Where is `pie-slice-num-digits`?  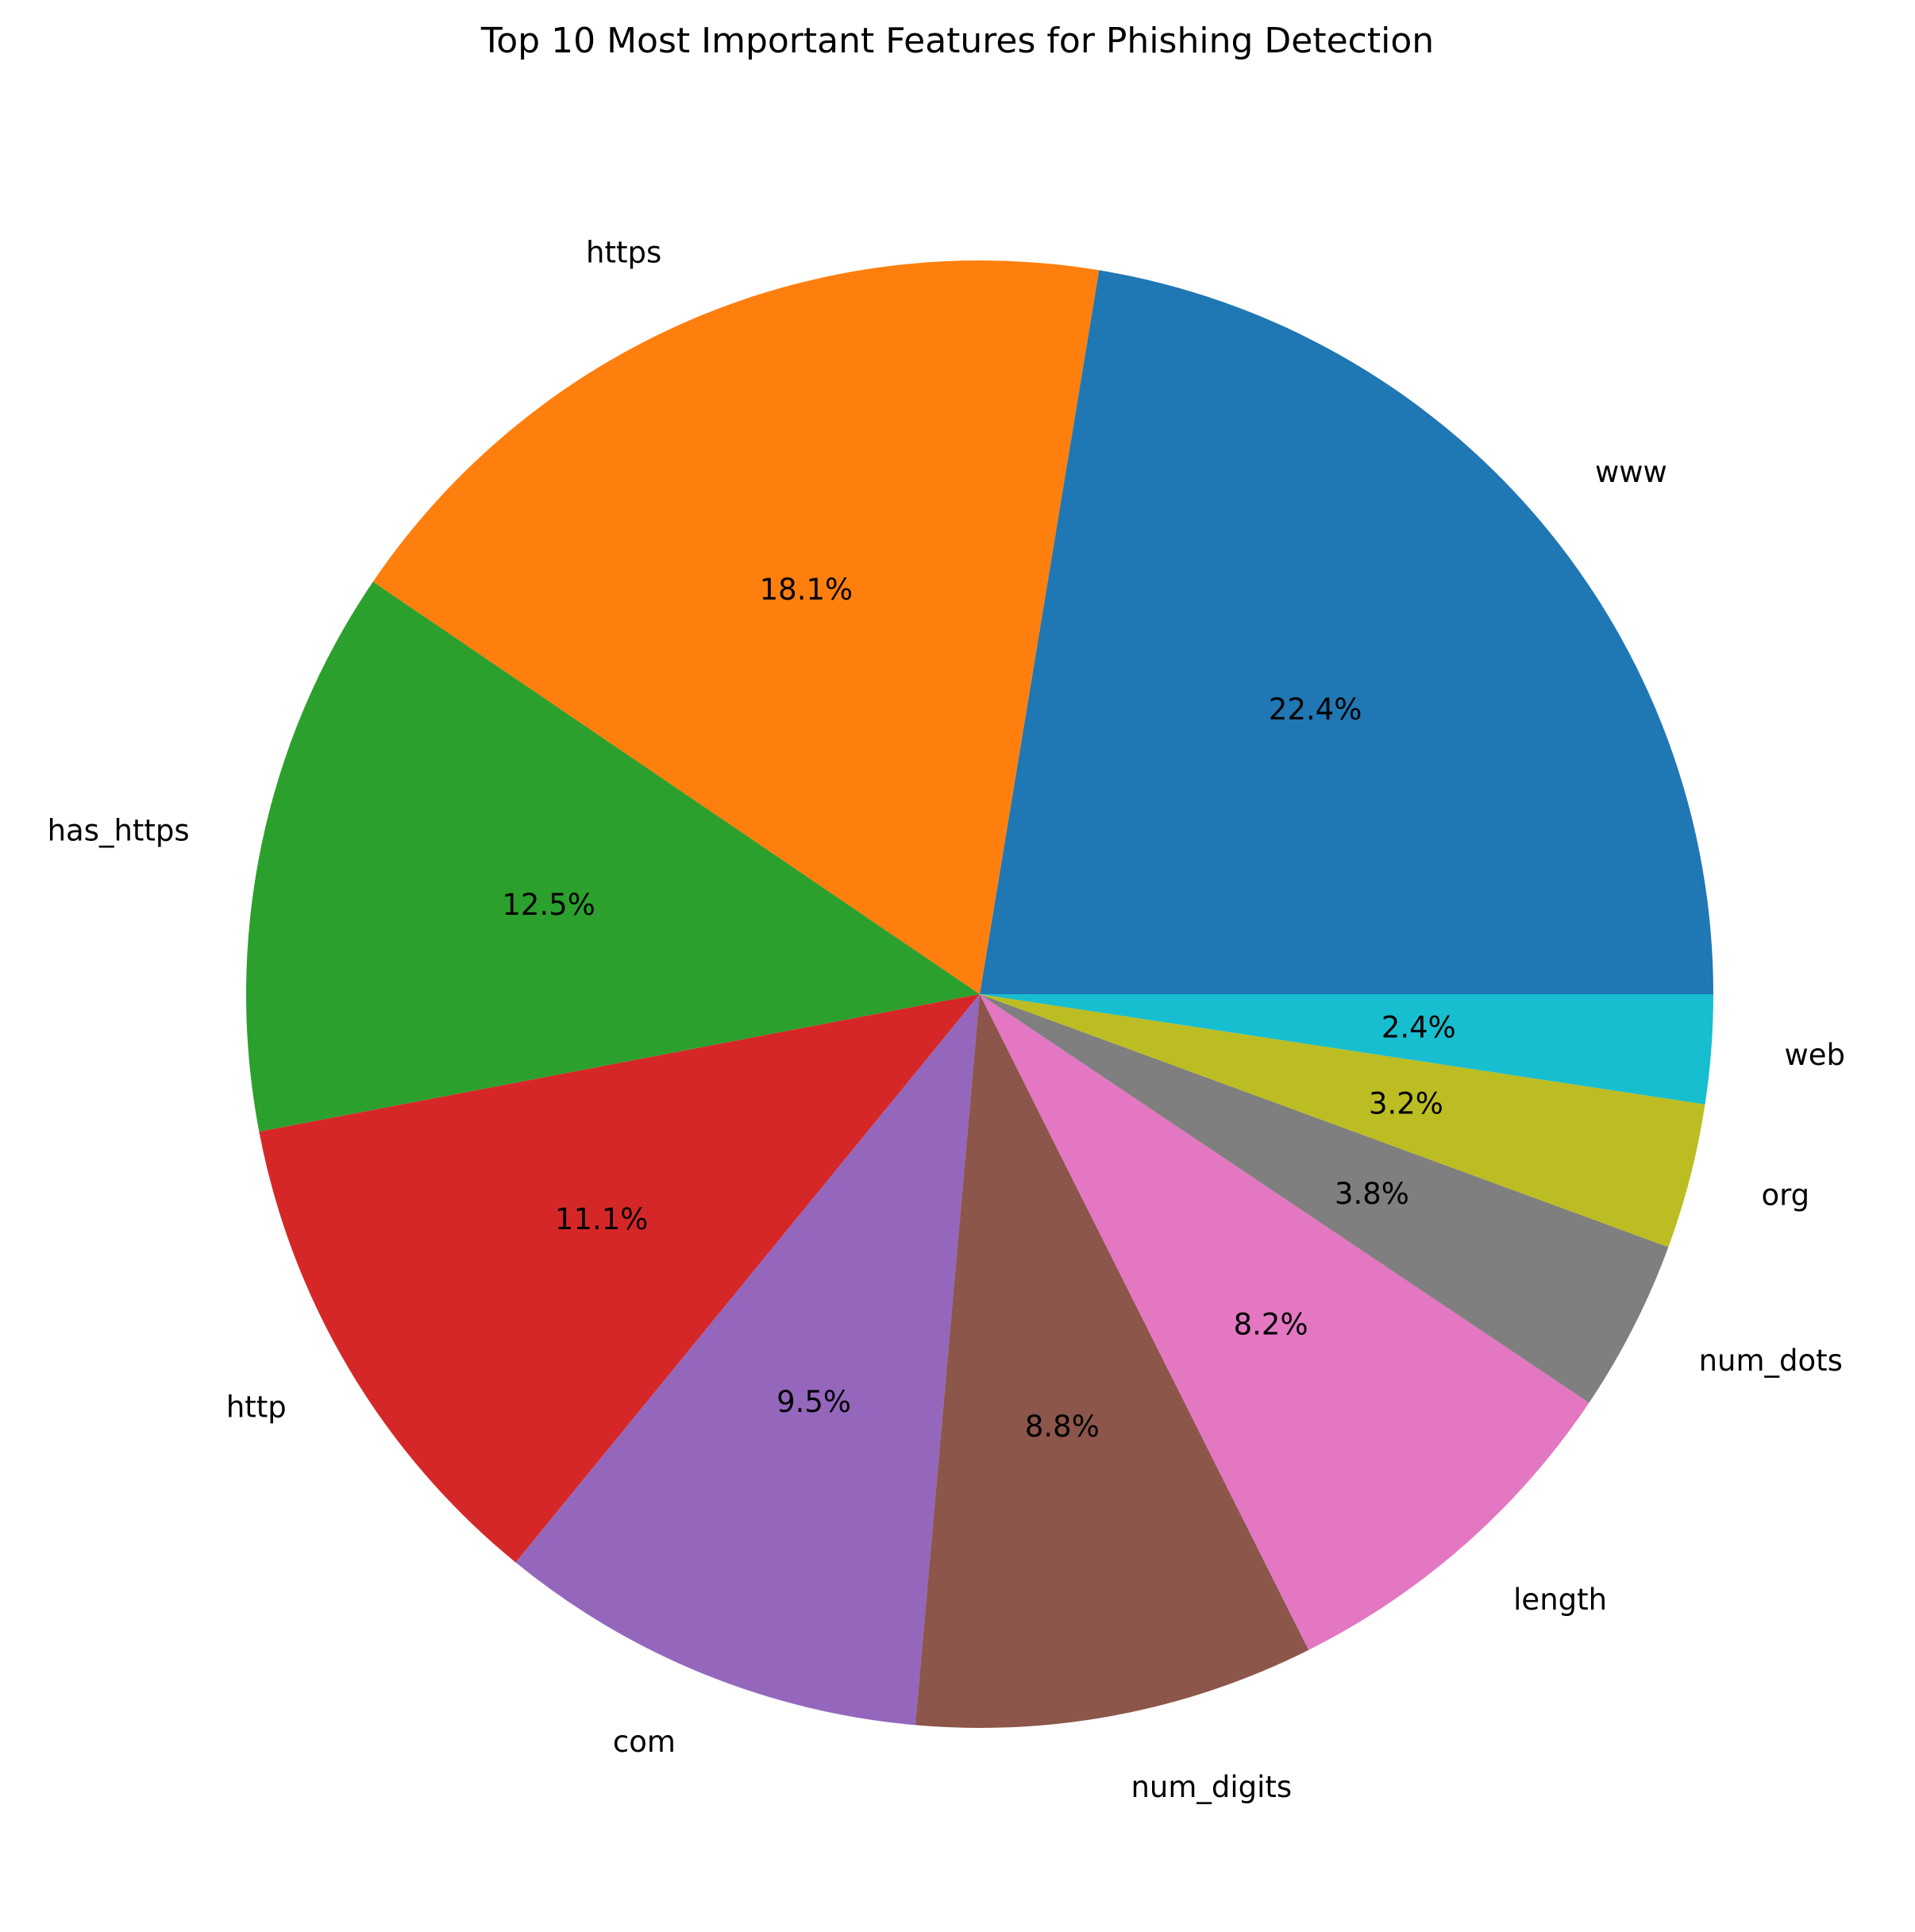
pie-slice-num-digits is located at coordinates (1112, 1361).